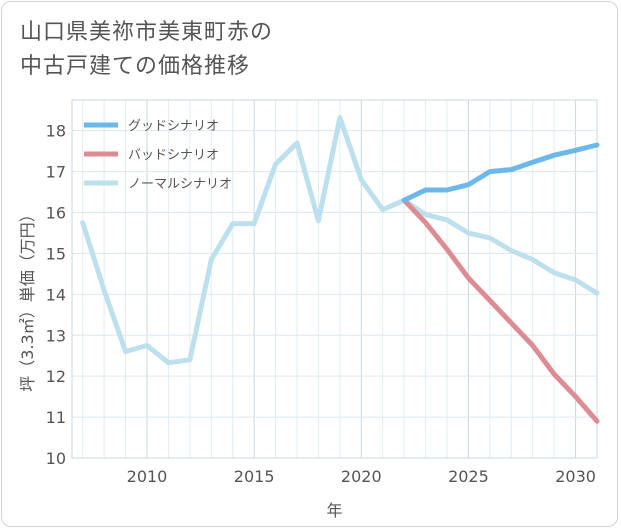 The height and width of the screenshot is (530, 621). I want to click on legend-label-1: バッドシナリオ, so click(173, 155).